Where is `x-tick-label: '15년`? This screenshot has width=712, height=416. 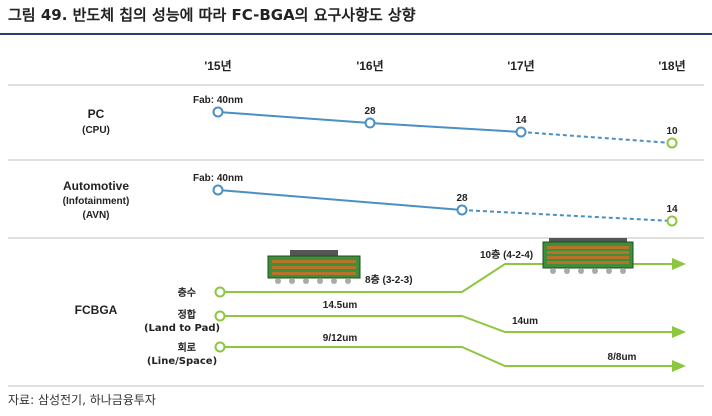 x-tick-label: '15년 is located at coordinates (217, 66).